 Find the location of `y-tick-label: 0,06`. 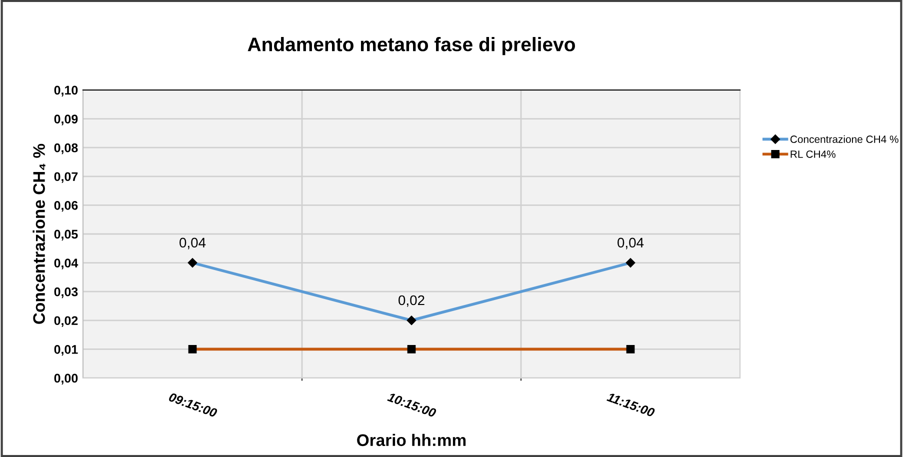

y-tick-label: 0,06 is located at coordinates (66, 206).